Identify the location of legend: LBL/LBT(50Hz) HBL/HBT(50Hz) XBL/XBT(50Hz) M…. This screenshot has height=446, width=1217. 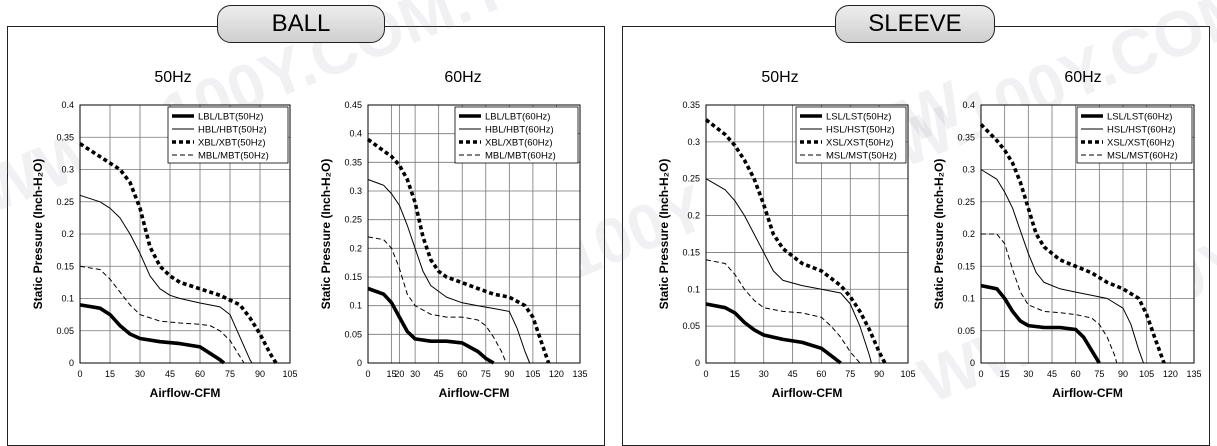
(228, 135).